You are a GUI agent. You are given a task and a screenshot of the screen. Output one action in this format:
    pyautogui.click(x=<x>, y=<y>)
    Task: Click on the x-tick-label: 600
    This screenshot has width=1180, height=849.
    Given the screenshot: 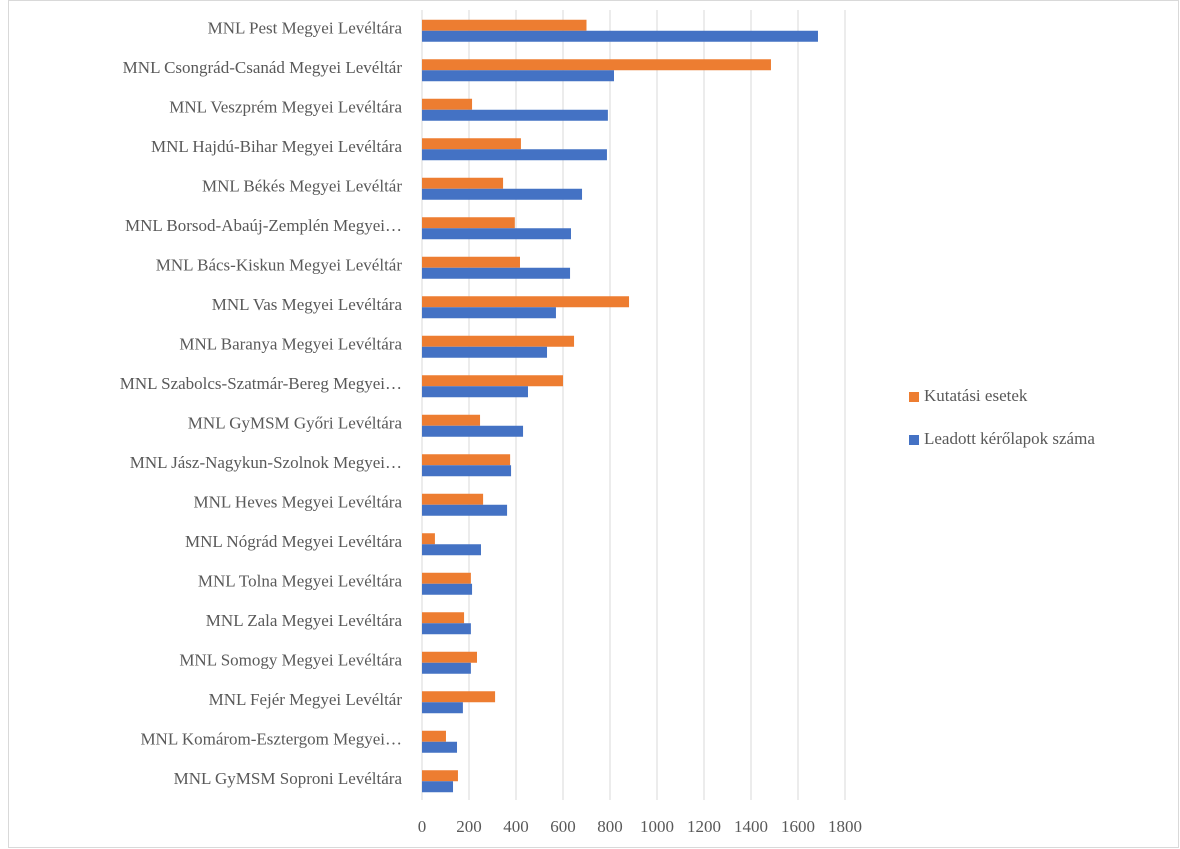 What is the action you would take?
    pyautogui.click(x=563, y=826)
    